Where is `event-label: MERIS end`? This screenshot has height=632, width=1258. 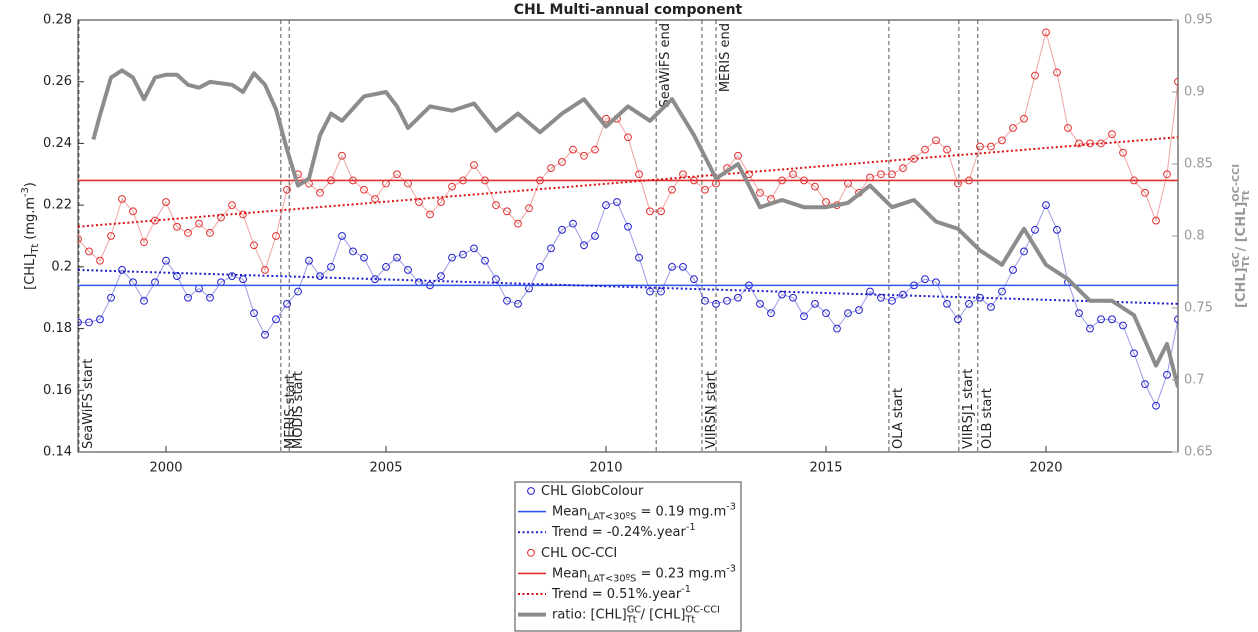
event-label: MERIS end is located at coordinates (725, 57).